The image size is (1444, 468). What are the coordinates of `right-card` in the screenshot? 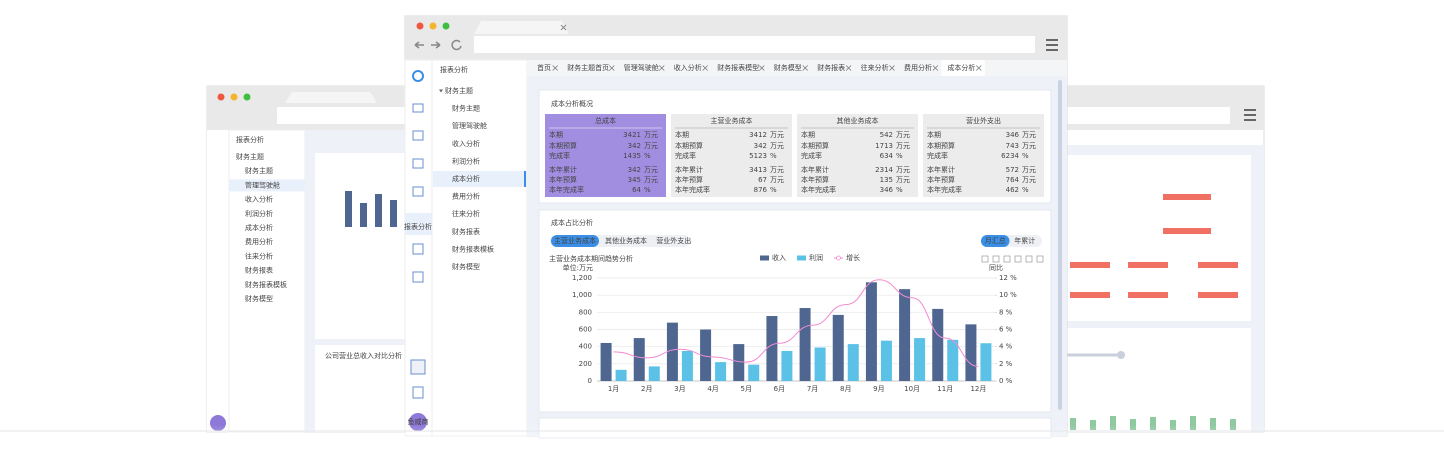 It's located at (1154, 380).